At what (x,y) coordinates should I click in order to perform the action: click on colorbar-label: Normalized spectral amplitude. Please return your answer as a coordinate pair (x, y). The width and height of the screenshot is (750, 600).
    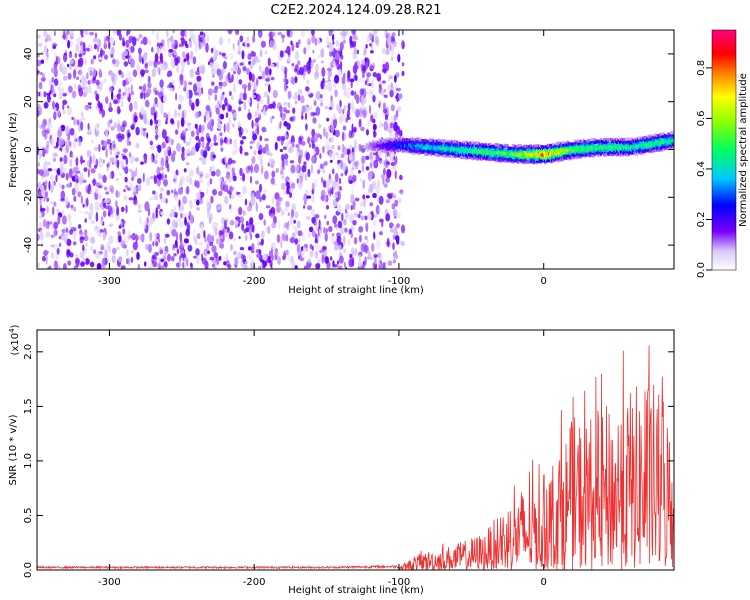
    Looking at the image, I should click on (743, 150).